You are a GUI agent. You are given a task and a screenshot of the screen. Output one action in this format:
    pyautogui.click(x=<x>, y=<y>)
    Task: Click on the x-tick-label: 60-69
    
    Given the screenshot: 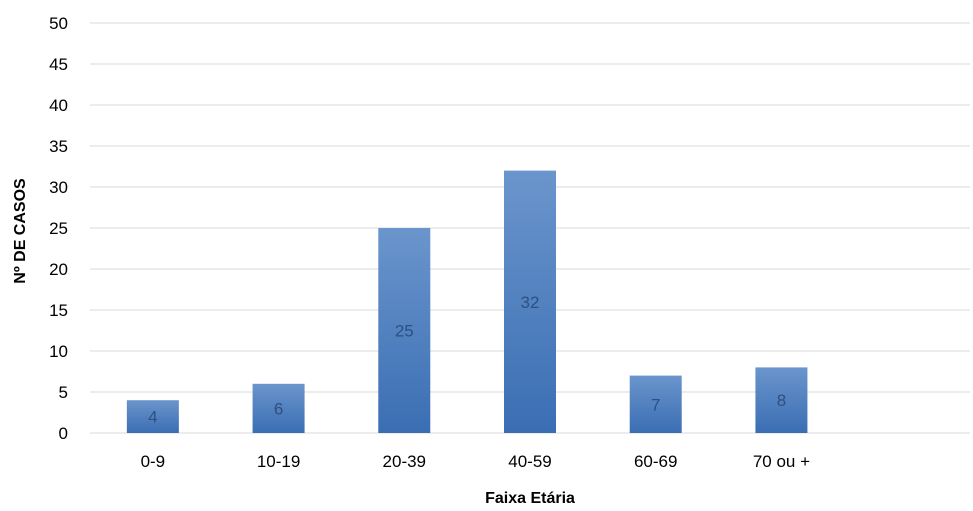 What is the action you would take?
    pyautogui.click(x=655, y=461)
    